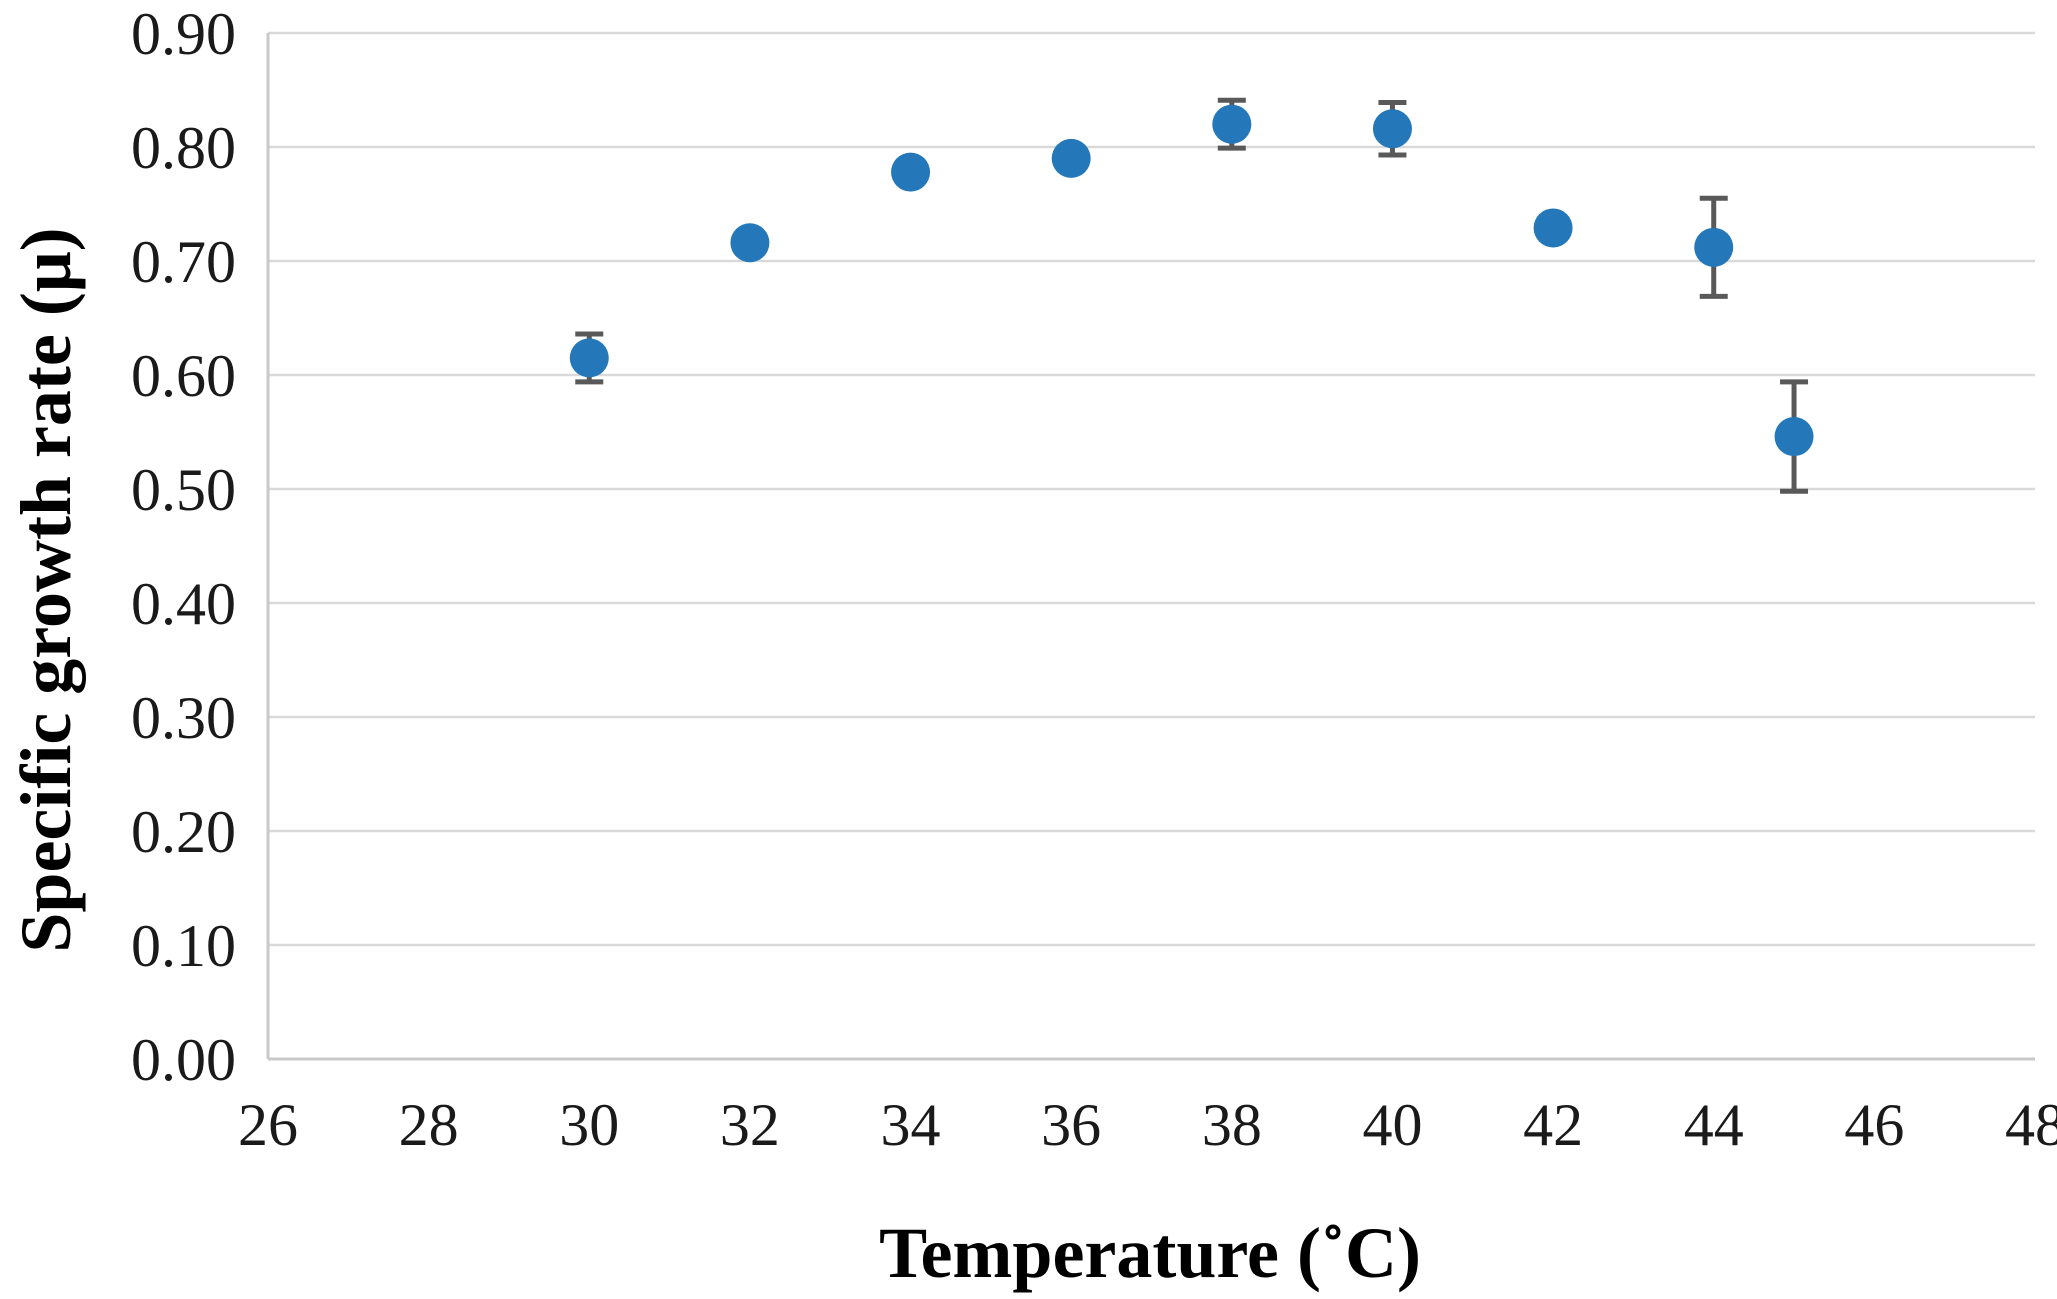 The width and height of the screenshot is (2057, 1299). I want to click on y-axis-title: Specific growth rate (μ), so click(46, 590).